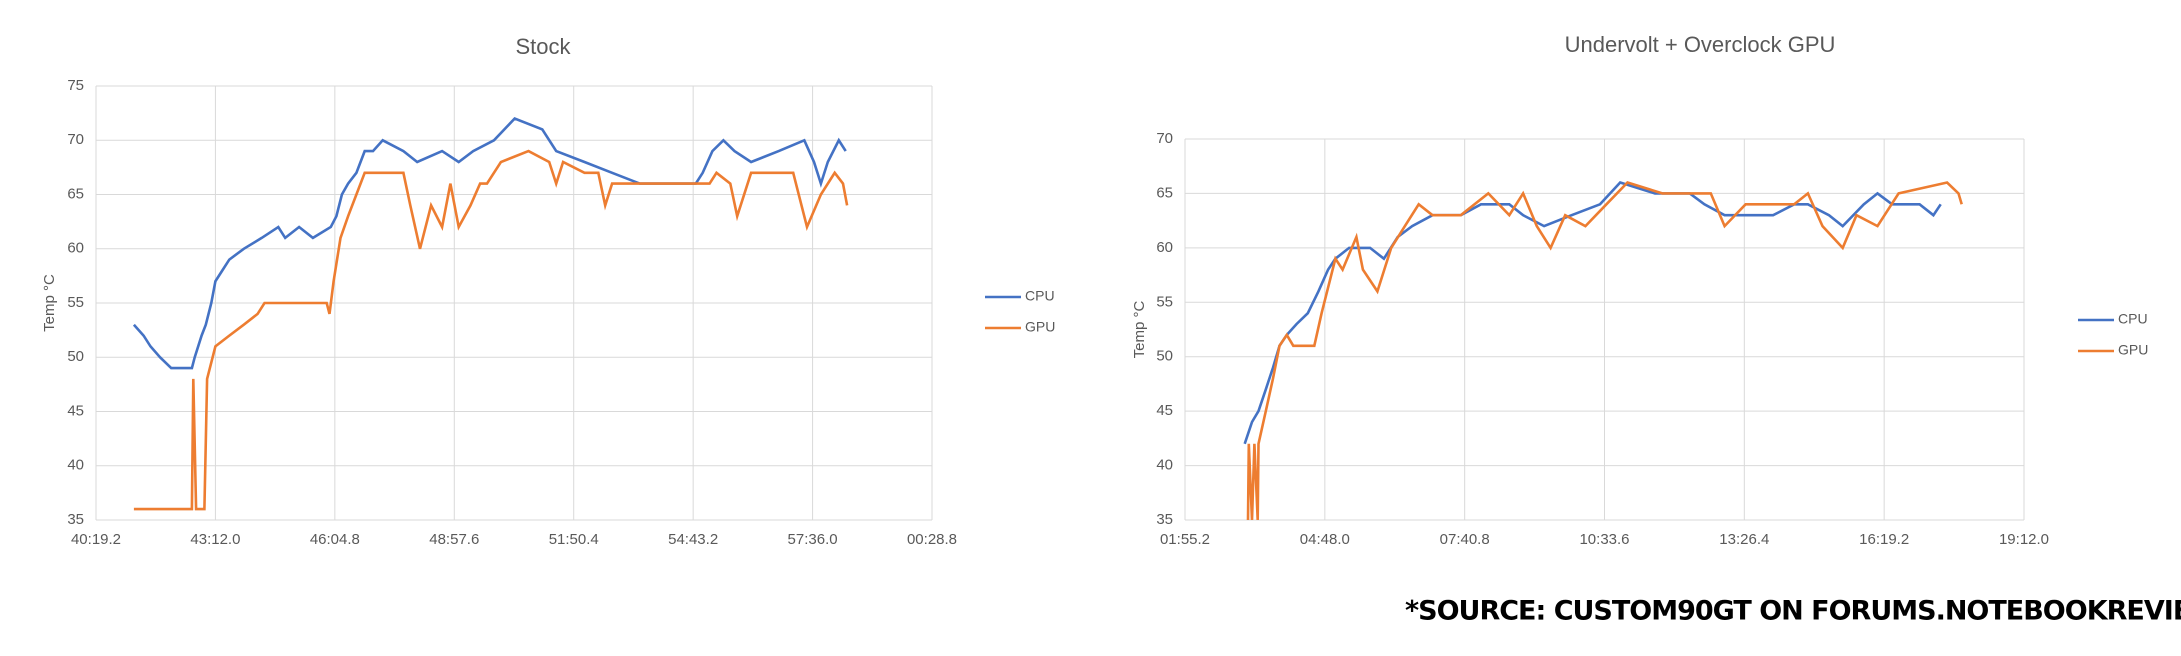 This screenshot has width=2181, height=656. Describe the element at coordinates (574, 539) in the screenshot. I see `x-tick-label: 51:50.4` at that location.